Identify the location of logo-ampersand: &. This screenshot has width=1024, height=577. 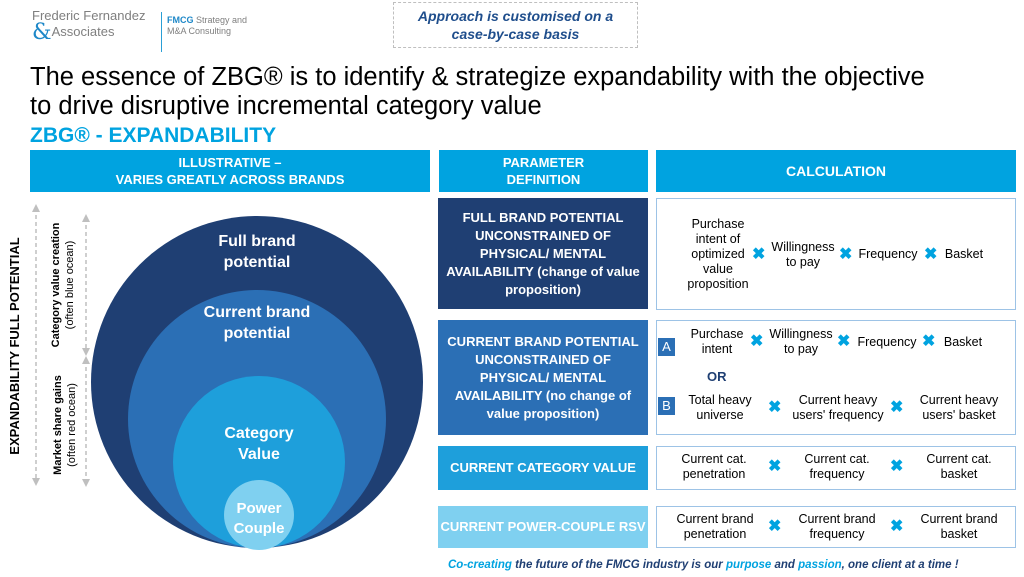
(42, 32).